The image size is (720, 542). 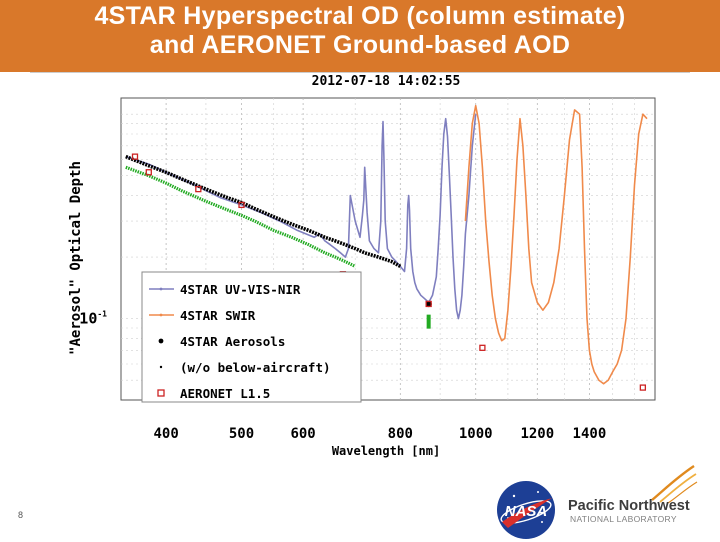 I want to click on slide-title-line1: 4STAR Hyperspectral OD (column estimate), so click(x=360, y=16).